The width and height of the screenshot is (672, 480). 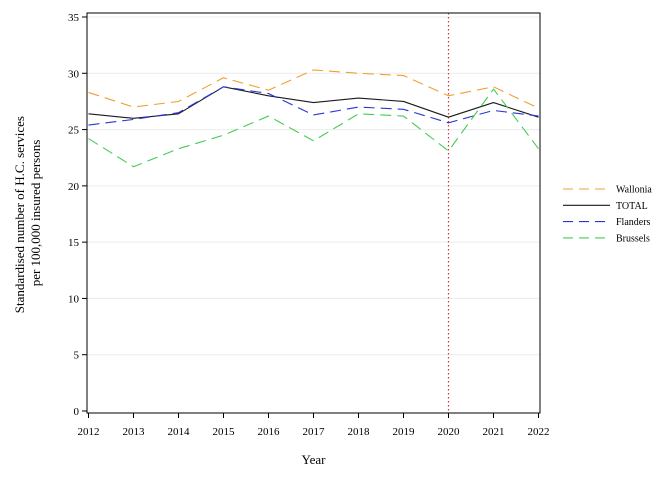 What do you see at coordinates (494, 432) in the screenshot?
I see `x-tick-label-2021: 2021` at bounding box center [494, 432].